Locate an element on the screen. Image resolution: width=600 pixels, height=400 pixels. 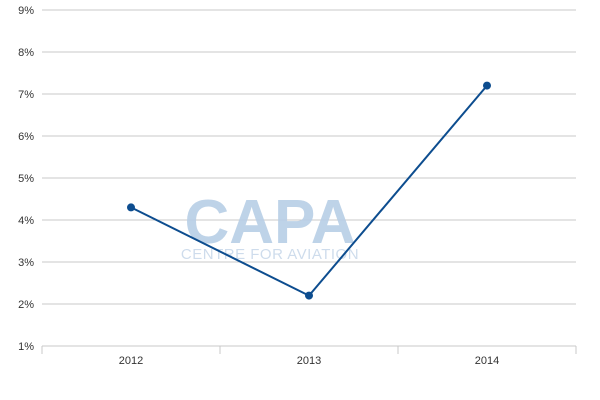
y-tick-label: 1% is located at coordinates (26, 347).